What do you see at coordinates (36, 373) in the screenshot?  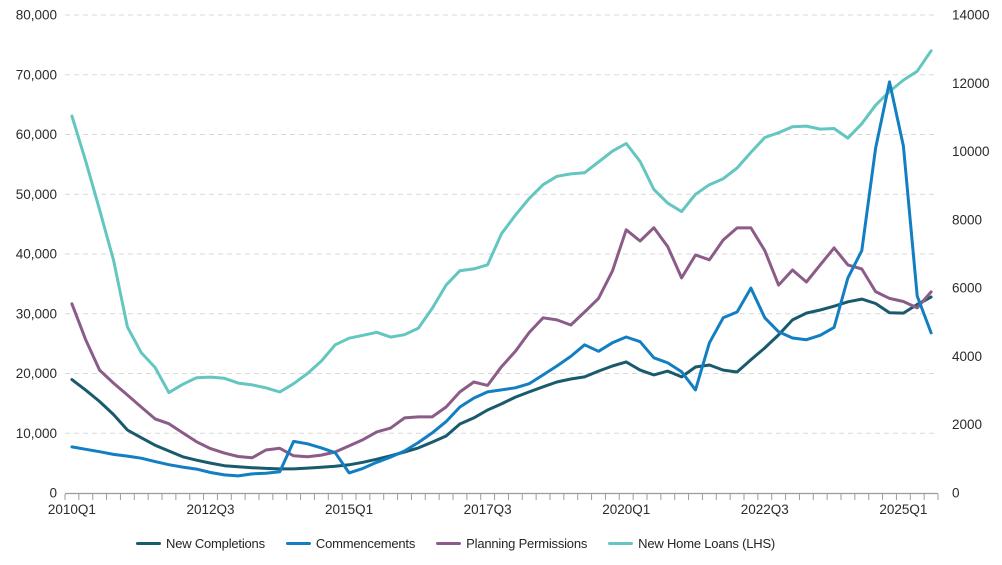 I see `left-axis-tick-label: 20,000` at bounding box center [36, 373].